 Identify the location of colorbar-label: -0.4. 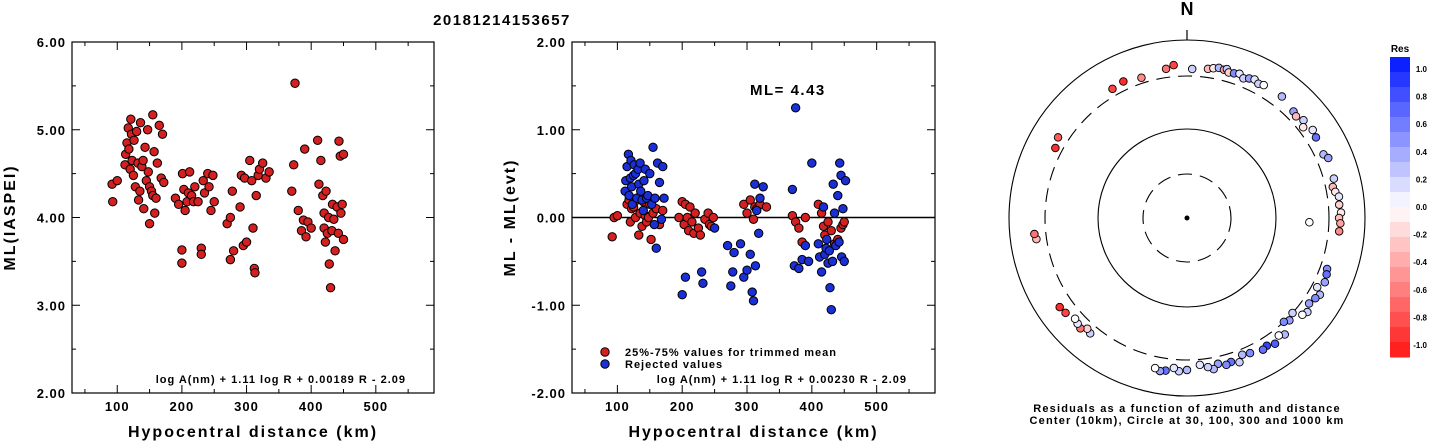
(1420, 262).